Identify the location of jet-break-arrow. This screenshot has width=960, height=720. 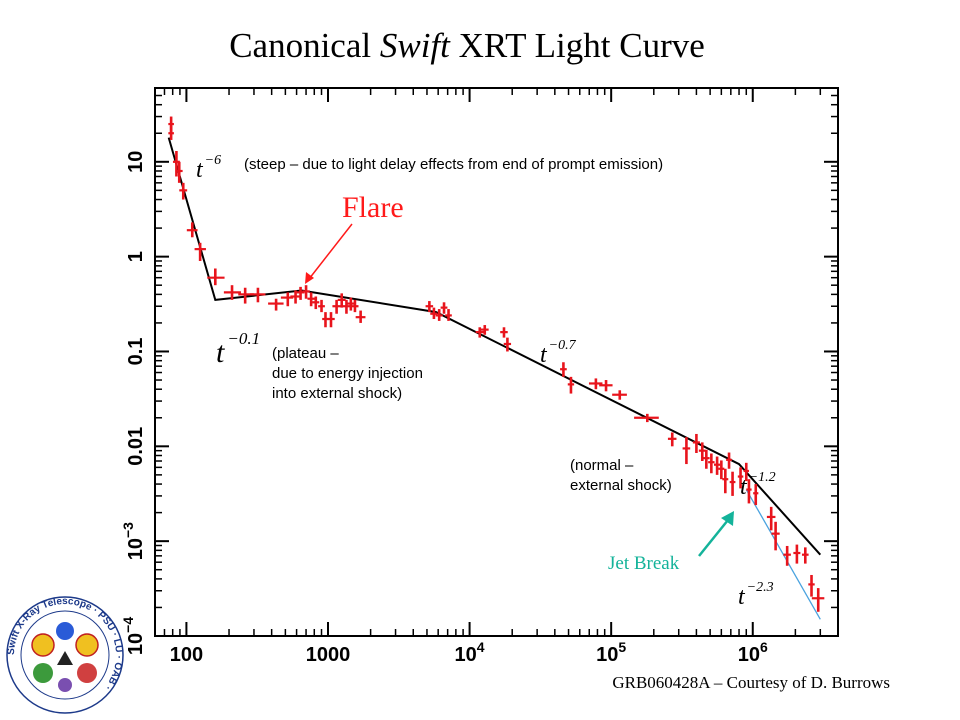
(713, 538).